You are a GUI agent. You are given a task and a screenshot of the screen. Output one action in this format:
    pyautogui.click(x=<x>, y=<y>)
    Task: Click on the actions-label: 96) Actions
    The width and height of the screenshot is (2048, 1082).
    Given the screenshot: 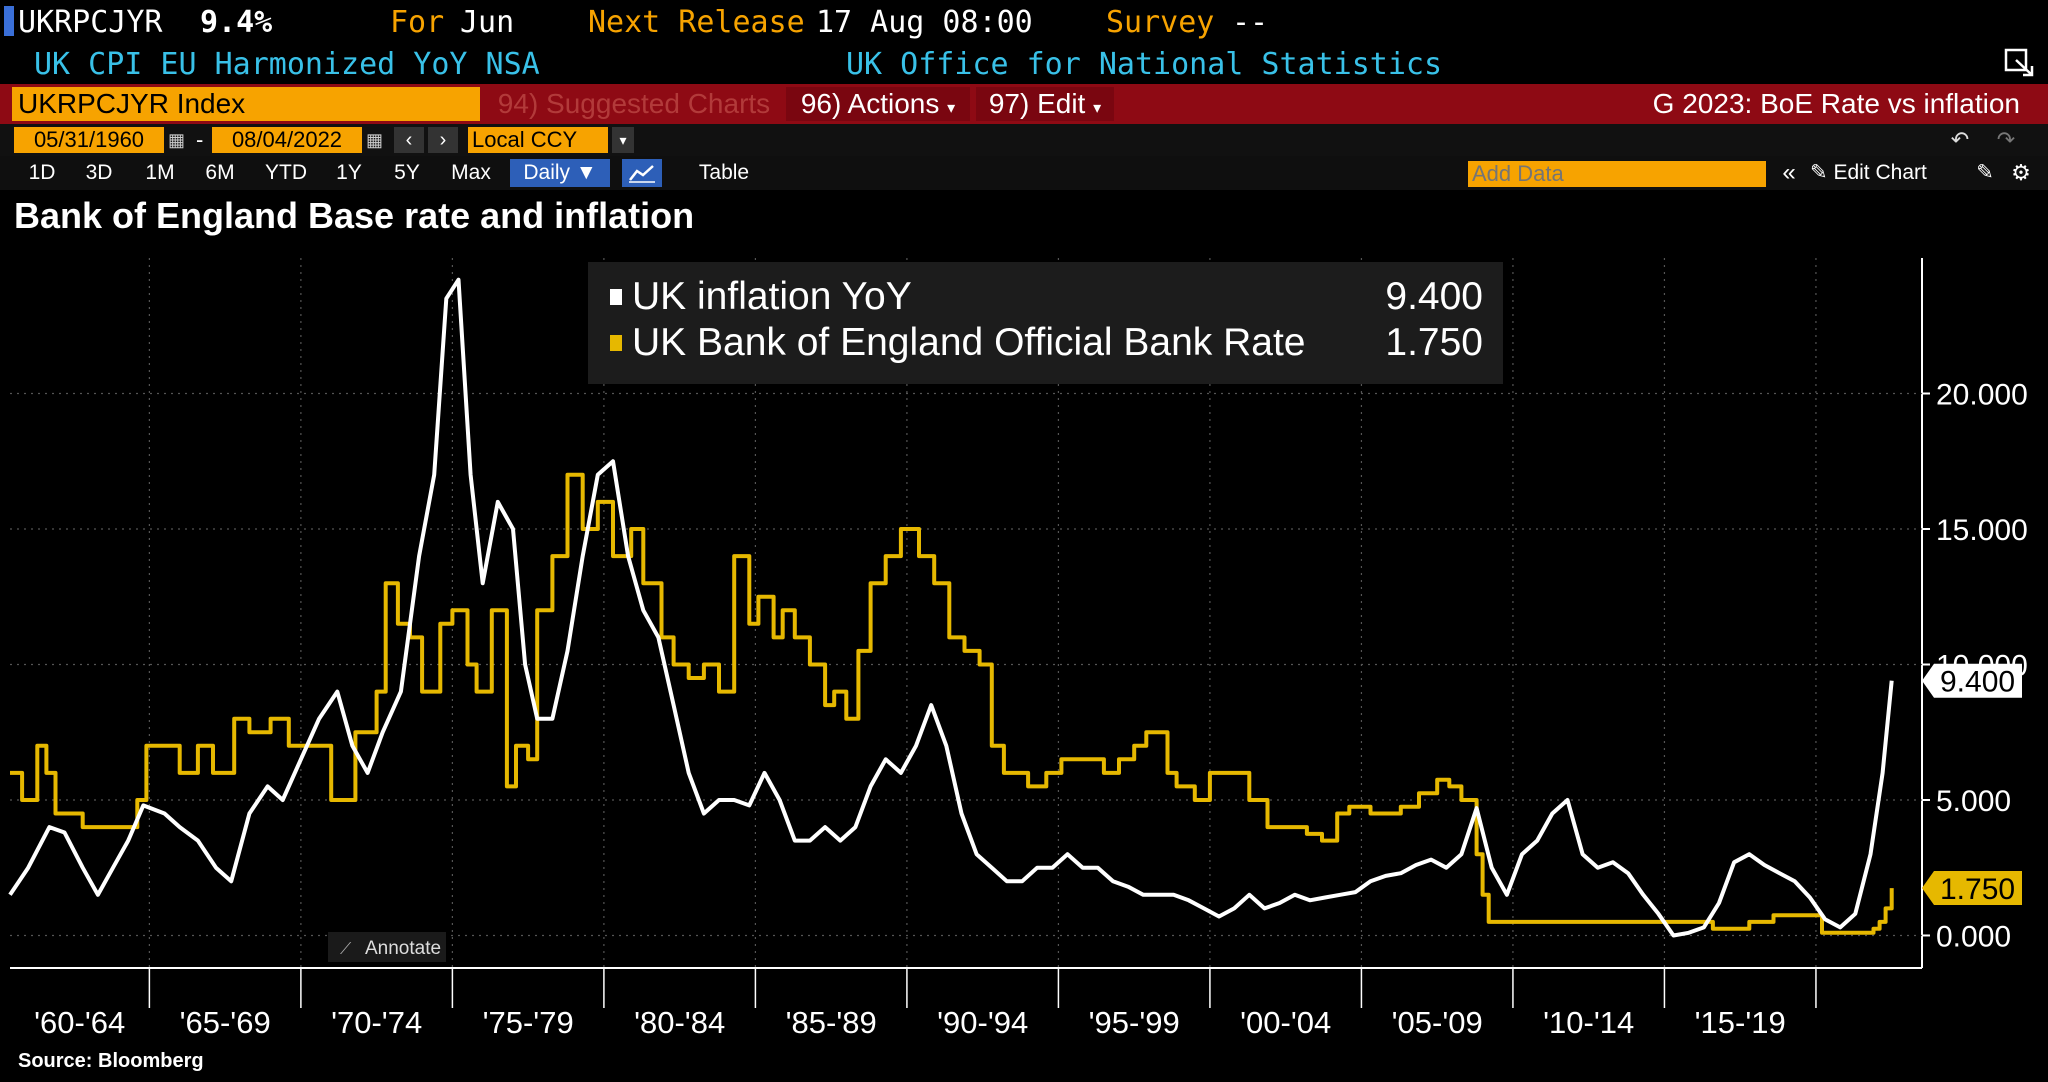 What is the action you would take?
    pyautogui.click(x=870, y=103)
    